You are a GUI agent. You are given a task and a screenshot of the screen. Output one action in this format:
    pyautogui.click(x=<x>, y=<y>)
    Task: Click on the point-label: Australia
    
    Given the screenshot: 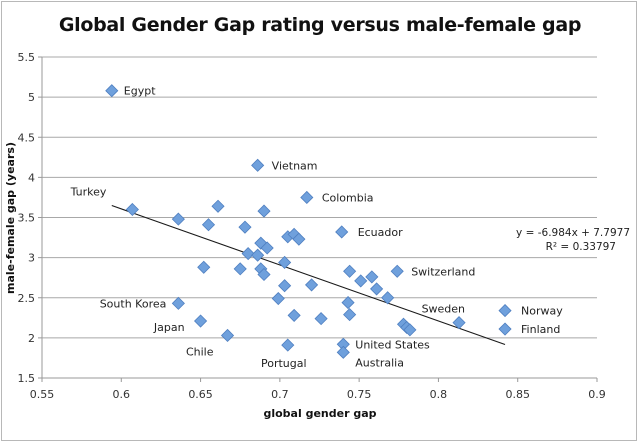 What is the action you would take?
    pyautogui.click(x=379, y=362)
    